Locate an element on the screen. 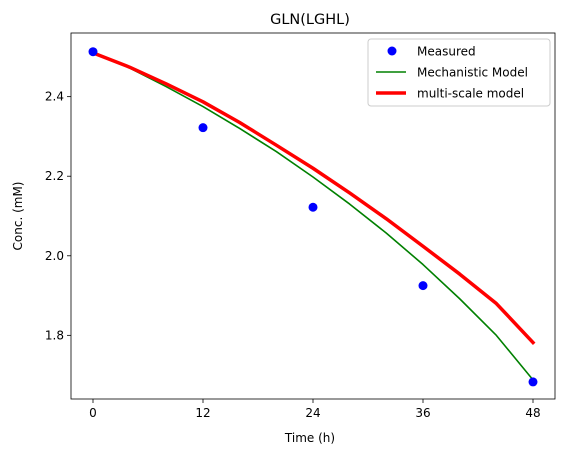 This screenshot has width=567, height=455. chart-title: GLN(LGHL) is located at coordinates (310, 20).